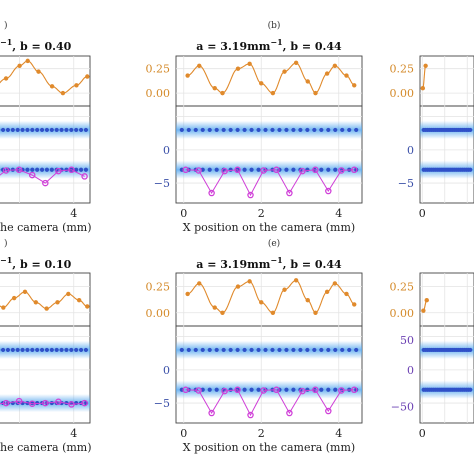 The image size is (474, 474). What do you see at coordinates (274, 25) in the screenshot?
I see `panel-label: (b)` at bounding box center [274, 25].